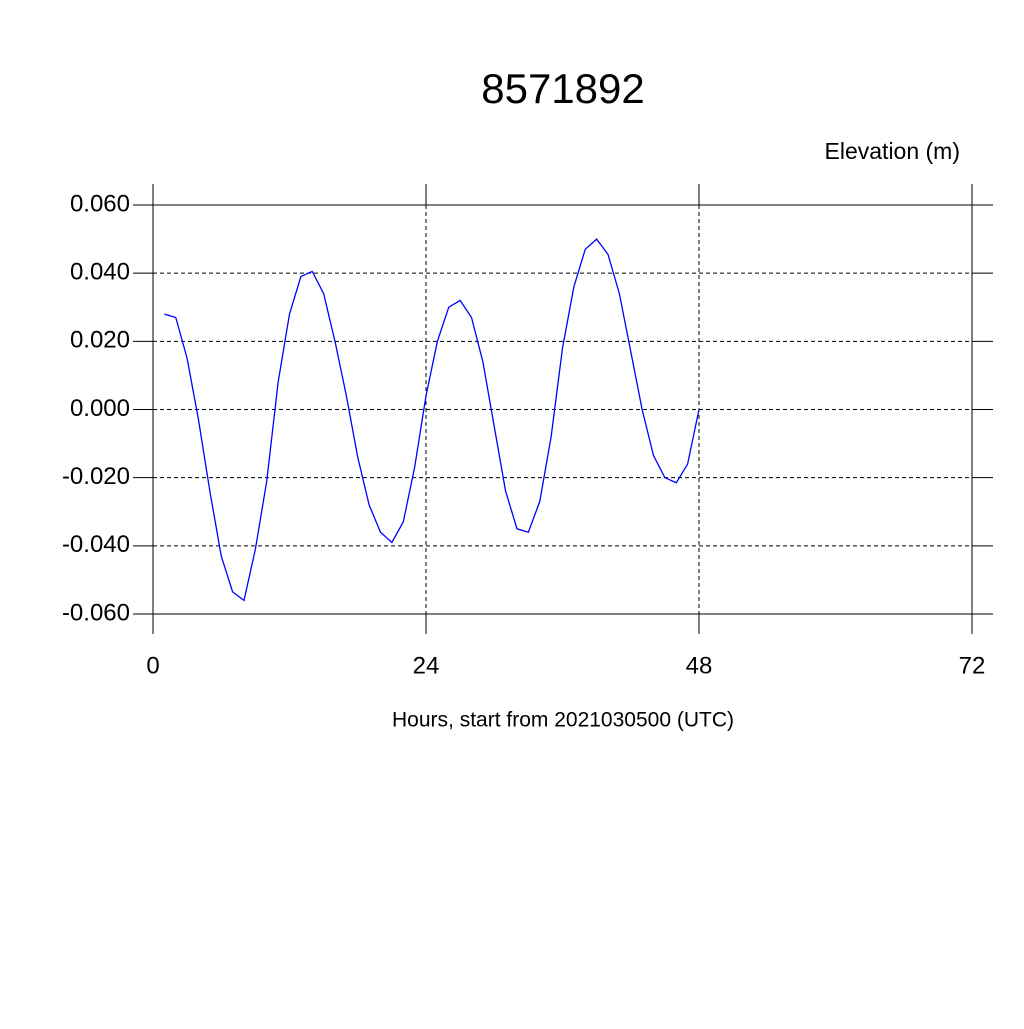  What do you see at coordinates (96, 544) in the screenshot?
I see `y-tick-label: -0.040` at bounding box center [96, 544].